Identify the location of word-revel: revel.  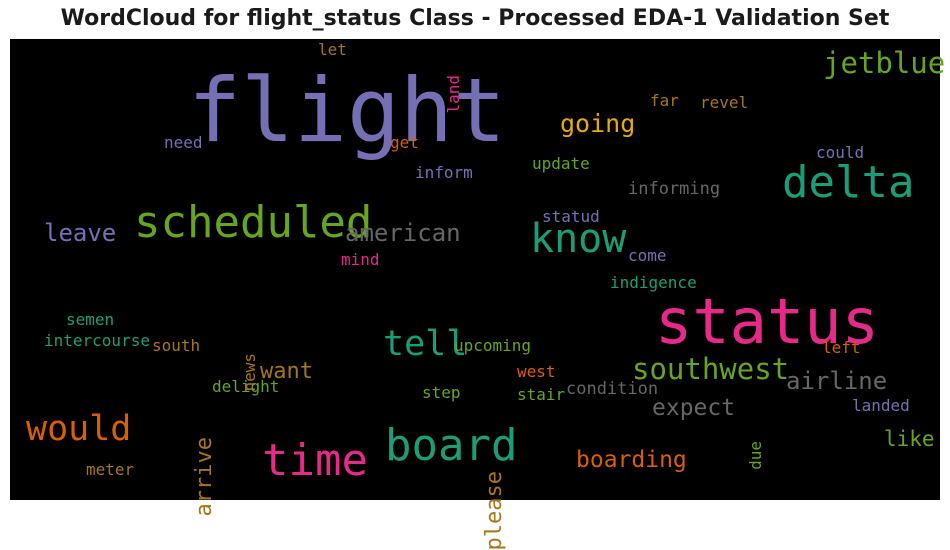
(724, 102).